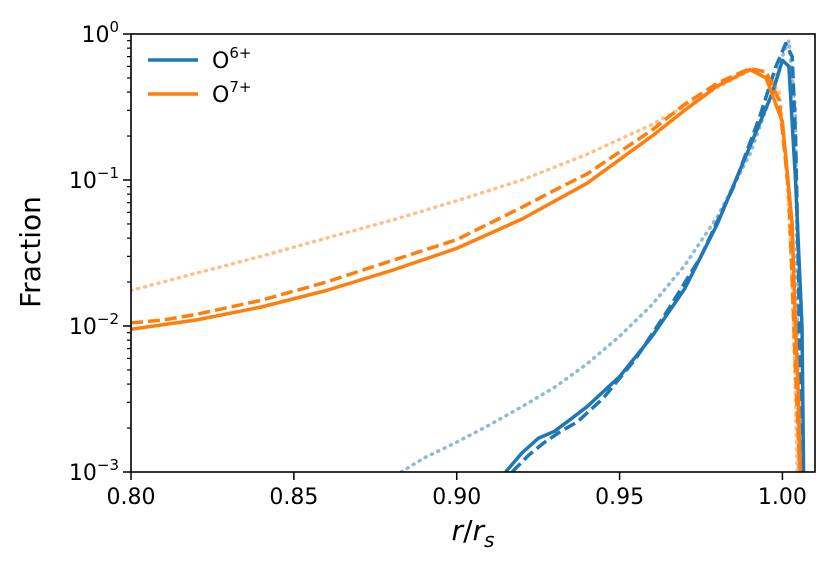 This screenshot has width=831, height=562. What do you see at coordinates (94, 325) in the screenshot?
I see `y-tick-label: 10⁻²` at bounding box center [94, 325].